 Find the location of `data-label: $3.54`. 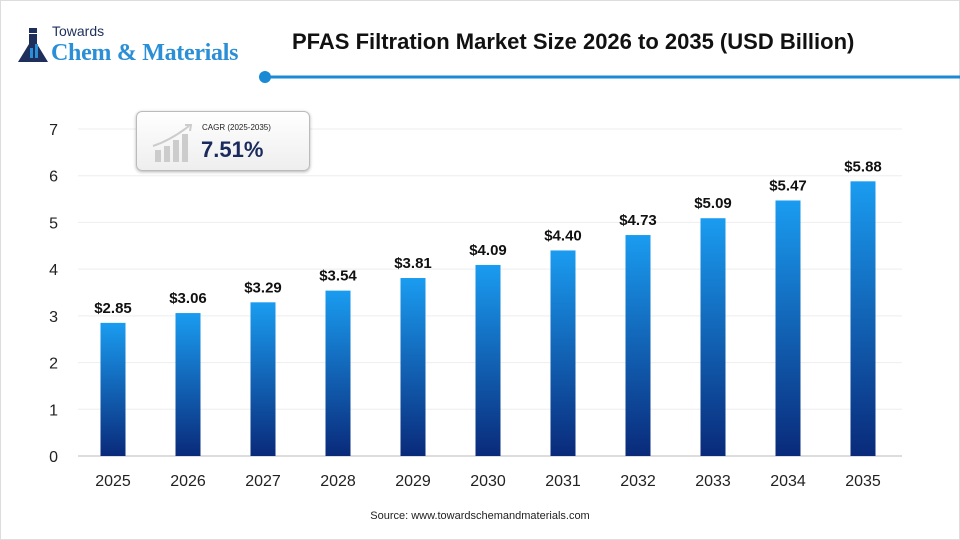

data-label: $3.54 is located at coordinates (338, 276).